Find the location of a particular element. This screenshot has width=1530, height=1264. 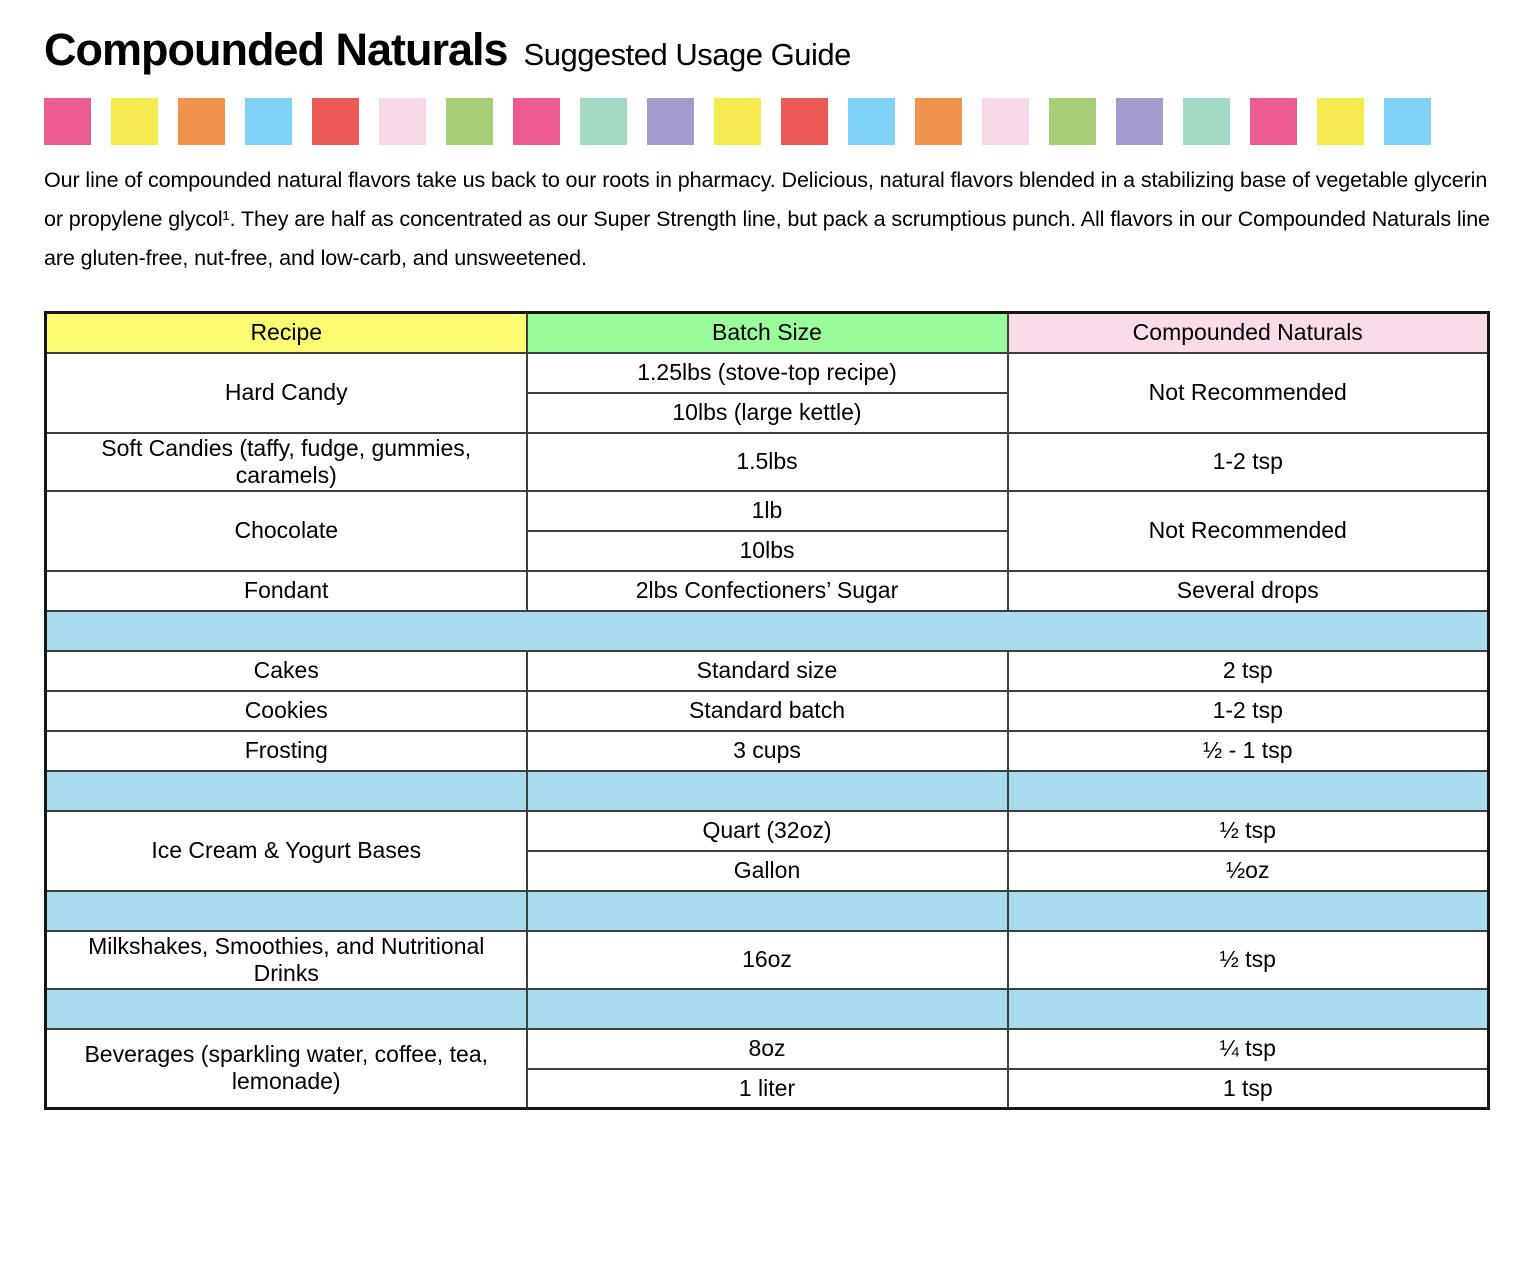

cell-milkshakes-batch: 16oz is located at coordinates (767, 959).